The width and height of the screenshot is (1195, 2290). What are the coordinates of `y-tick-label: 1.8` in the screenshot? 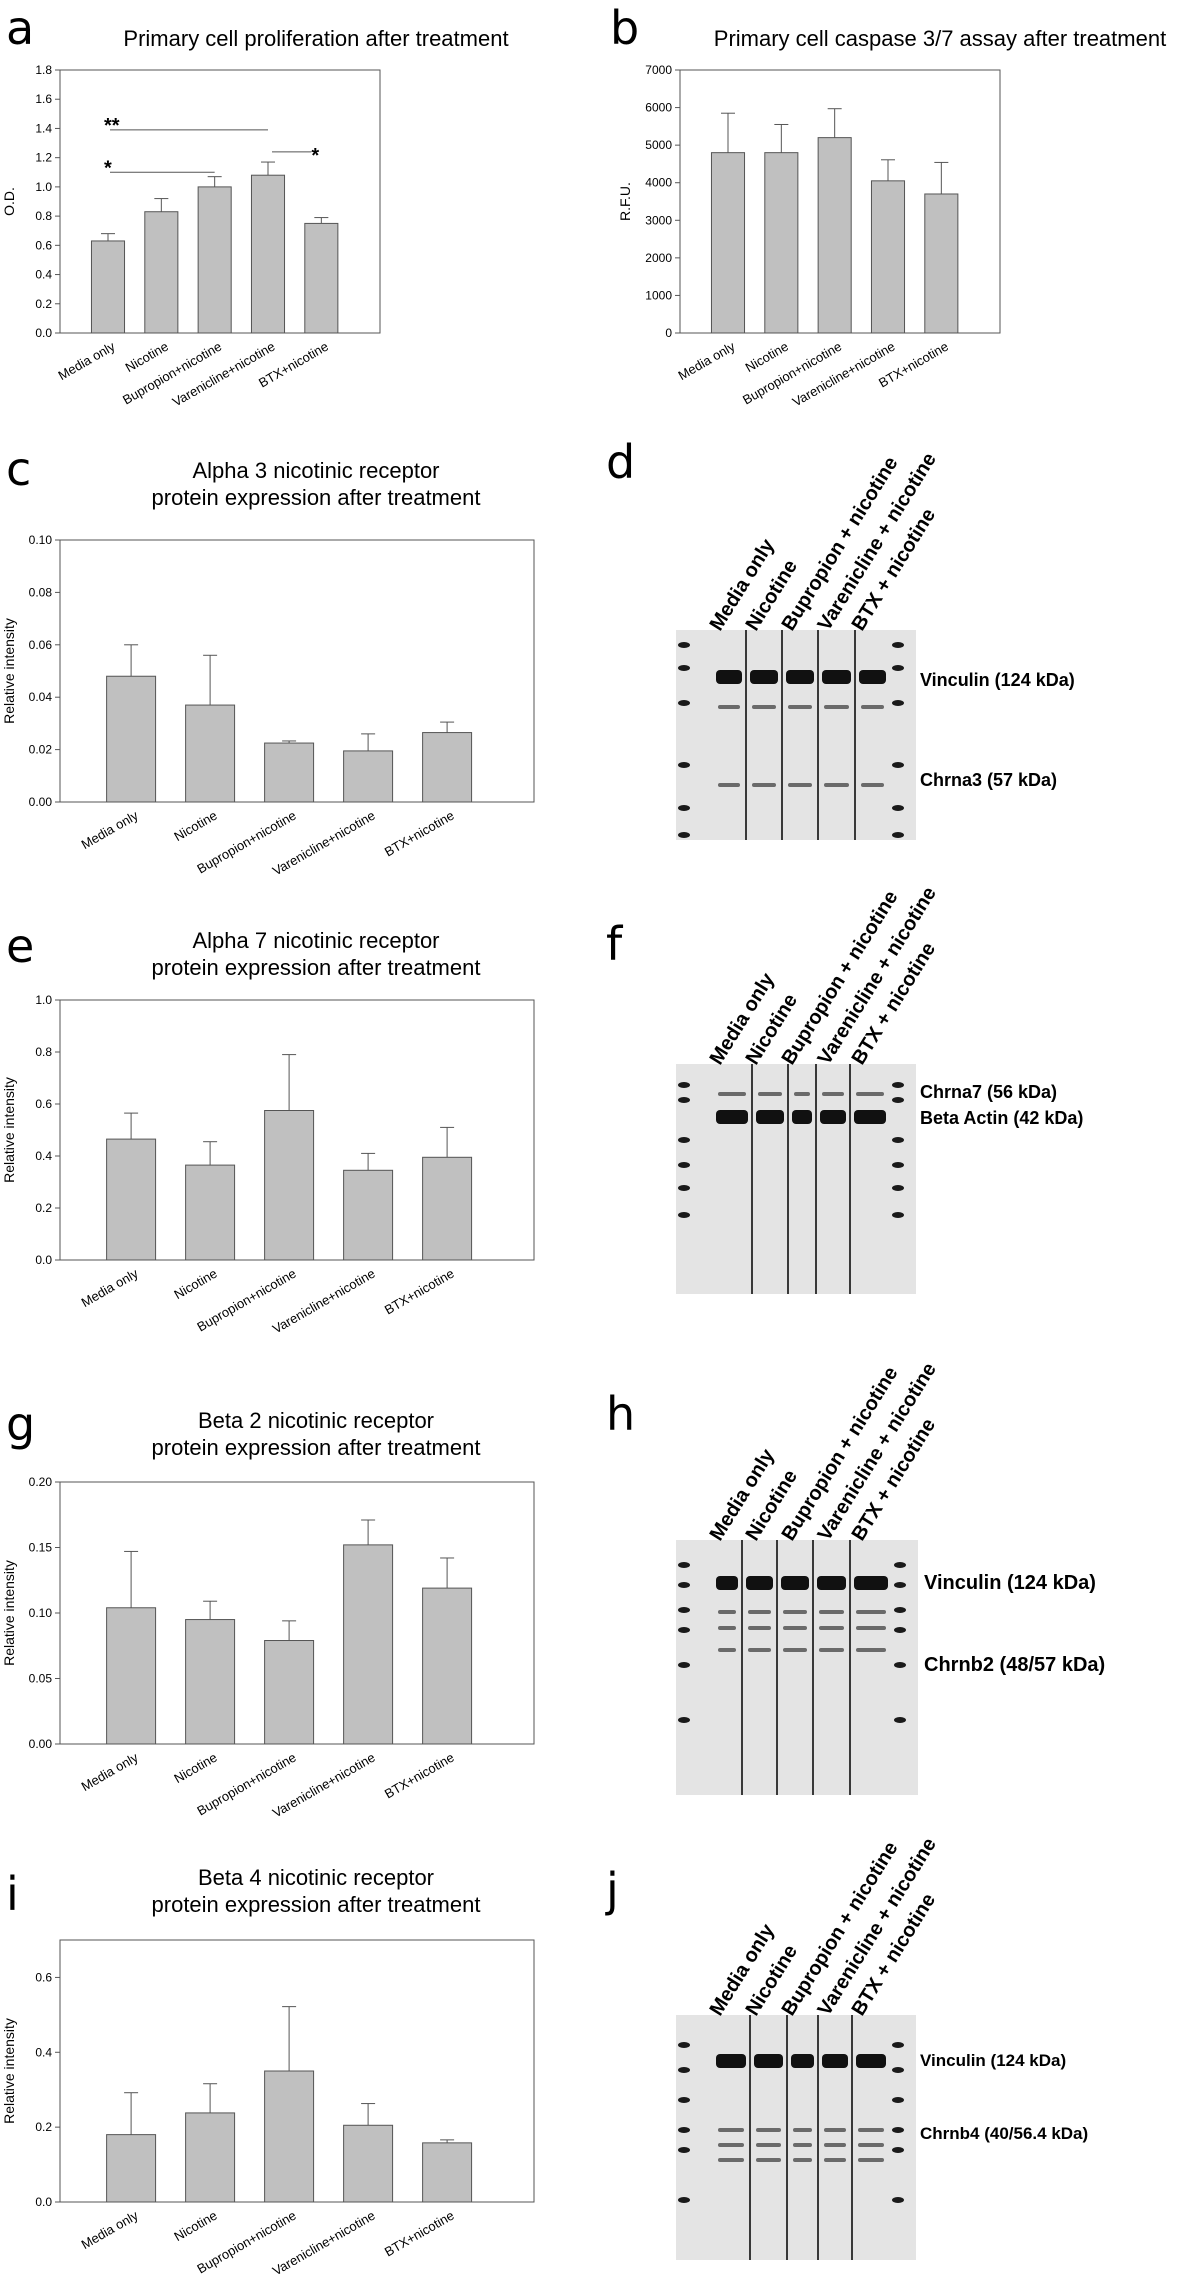 It's located at (43, 70).